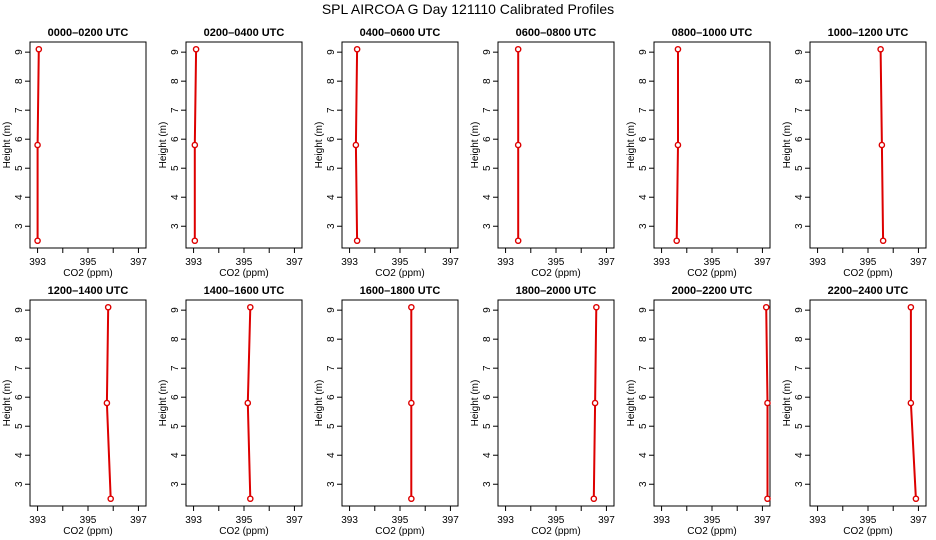 The height and width of the screenshot is (540, 936). What do you see at coordinates (712, 291) in the screenshot?
I see `panel-title: 2000–2200 UTC` at bounding box center [712, 291].